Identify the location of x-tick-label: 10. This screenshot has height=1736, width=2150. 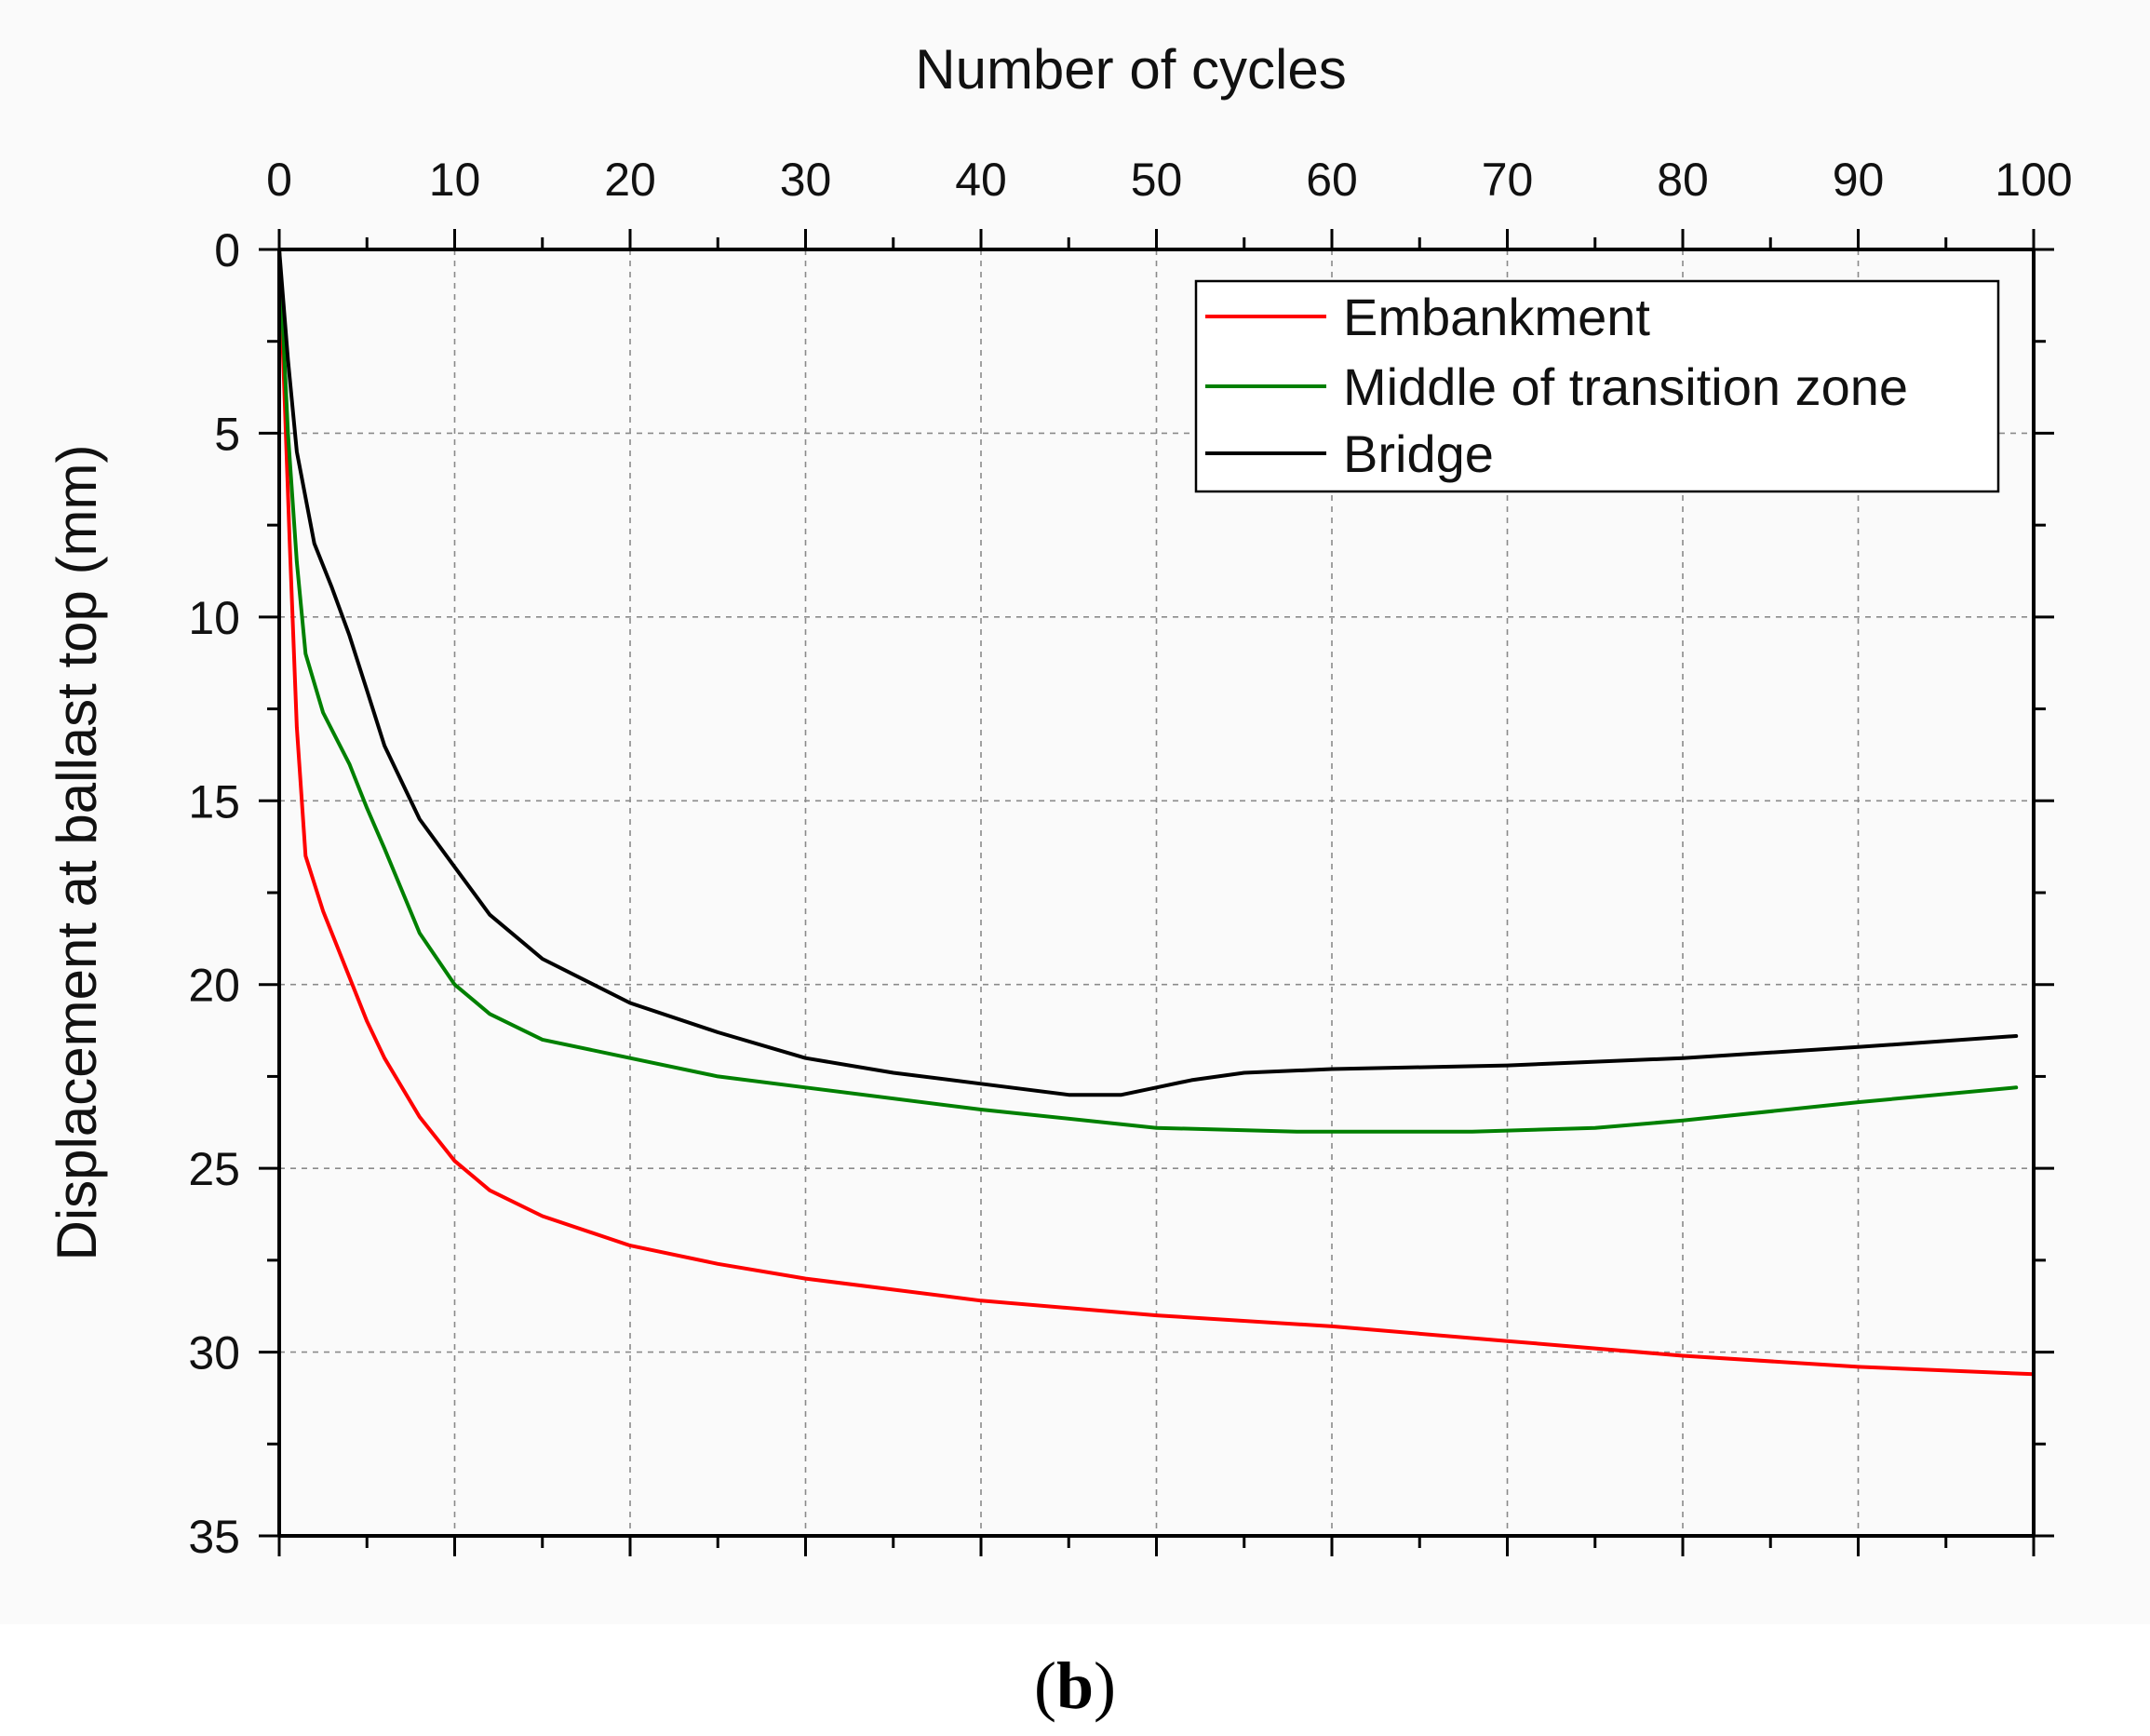
(455, 180).